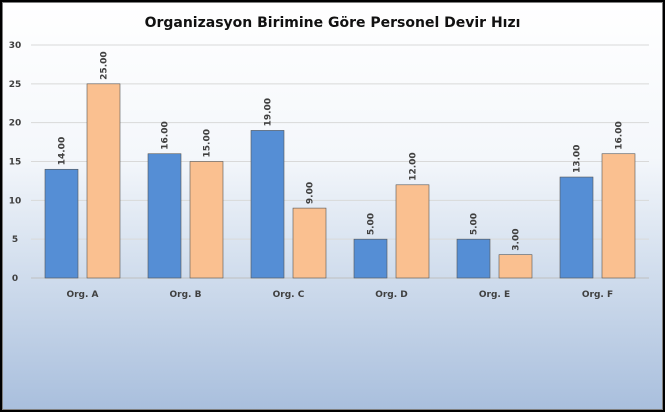  Describe the element at coordinates (517, 239) in the screenshot. I see `data-label: 3.00` at that location.